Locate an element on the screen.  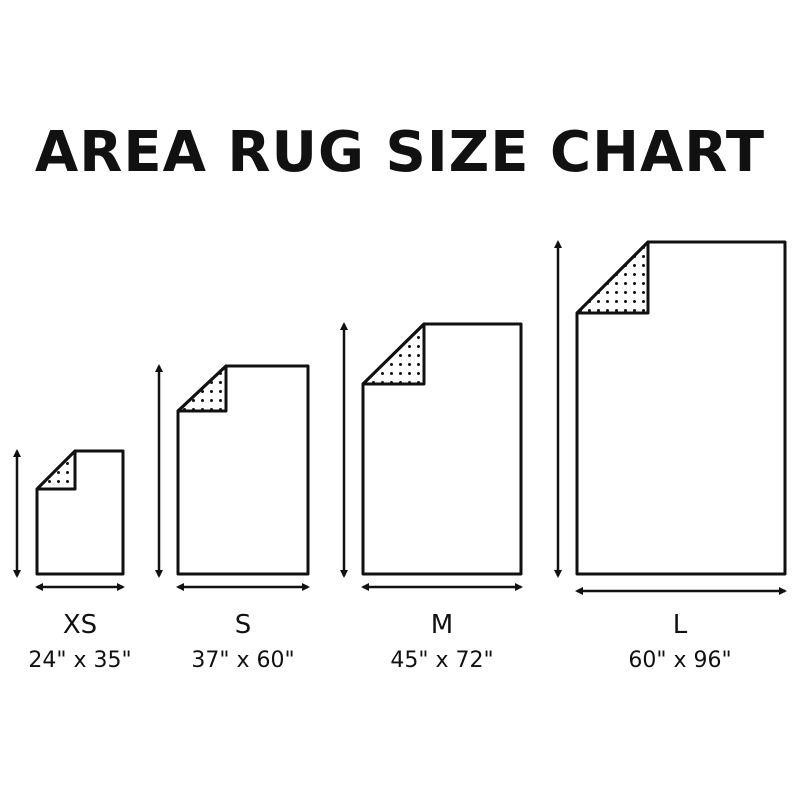
size-label-s: S is located at coordinates (243, 625).